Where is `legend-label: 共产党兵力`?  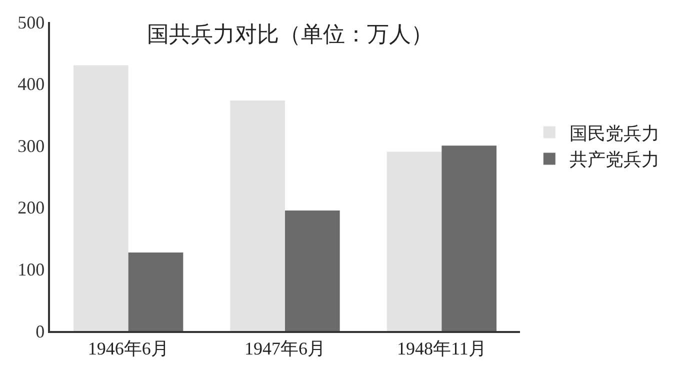 legend-label: 共产党兵力 is located at coordinates (614, 160).